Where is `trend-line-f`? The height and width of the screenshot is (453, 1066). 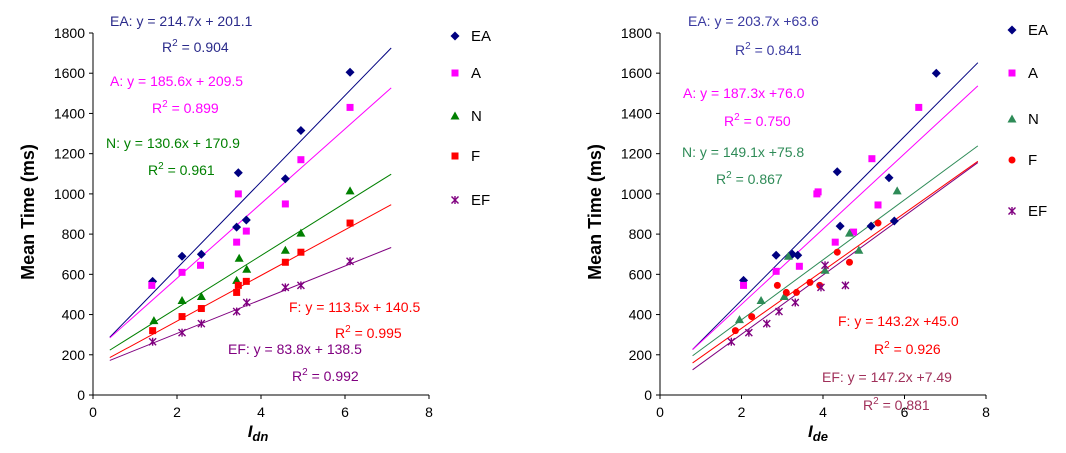 trend-line-f is located at coordinates (835, 262).